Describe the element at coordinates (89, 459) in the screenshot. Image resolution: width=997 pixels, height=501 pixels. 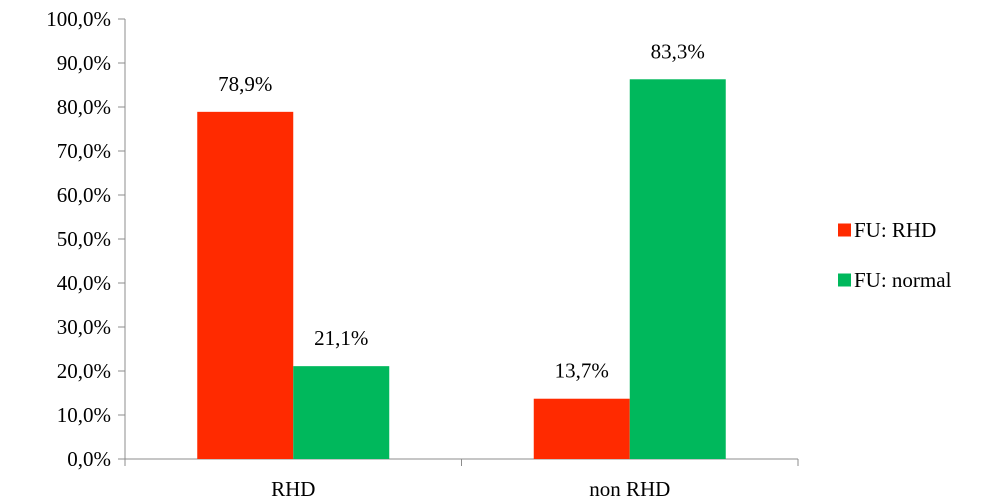
I see `y-tick-label: 0,0%` at that location.